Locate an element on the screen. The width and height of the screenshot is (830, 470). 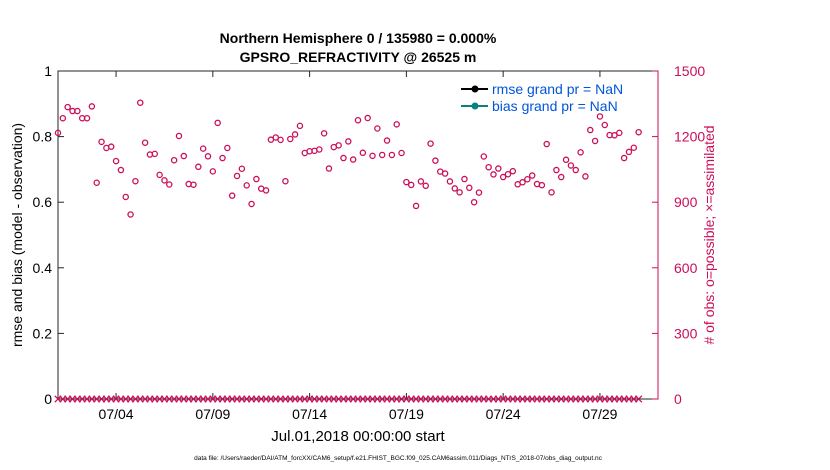
chart-title-line2: GPSRO_REFRACTIVITY @ 26525 m is located at coordinates (358, 57).